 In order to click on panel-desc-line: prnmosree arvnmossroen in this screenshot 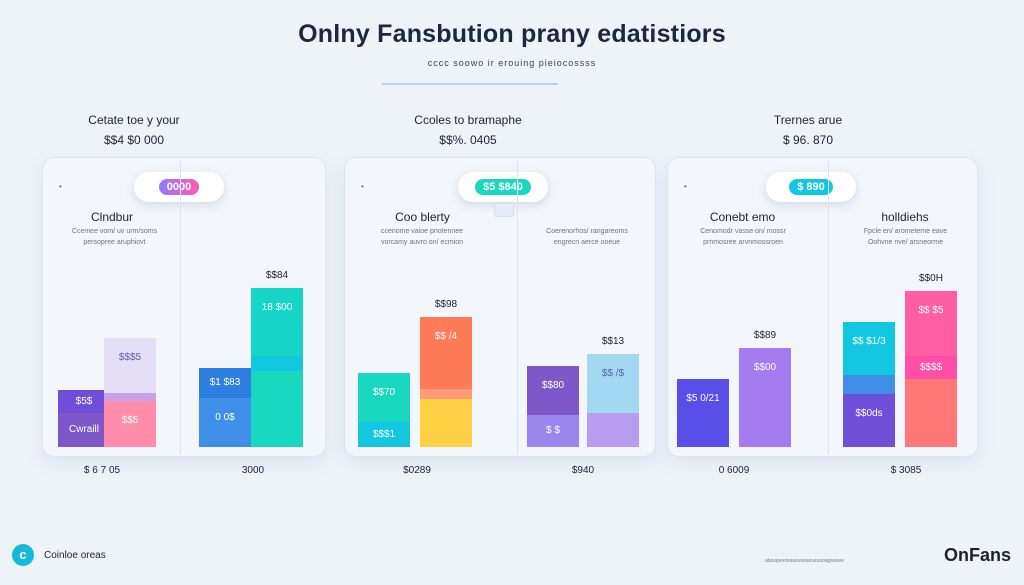, I will do `click(743, 242)`.